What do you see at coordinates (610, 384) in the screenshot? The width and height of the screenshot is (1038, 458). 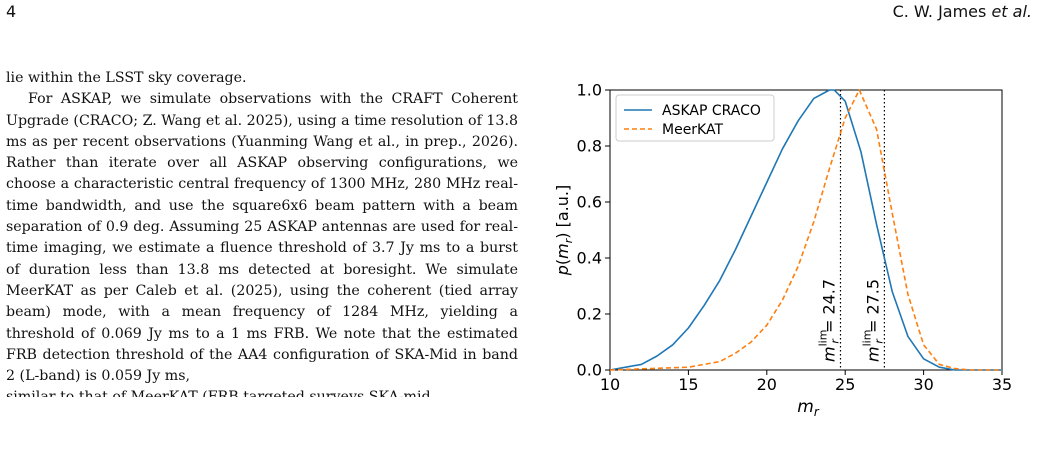 I see `x-tick-label: 10` at bounding box center [610, 384].